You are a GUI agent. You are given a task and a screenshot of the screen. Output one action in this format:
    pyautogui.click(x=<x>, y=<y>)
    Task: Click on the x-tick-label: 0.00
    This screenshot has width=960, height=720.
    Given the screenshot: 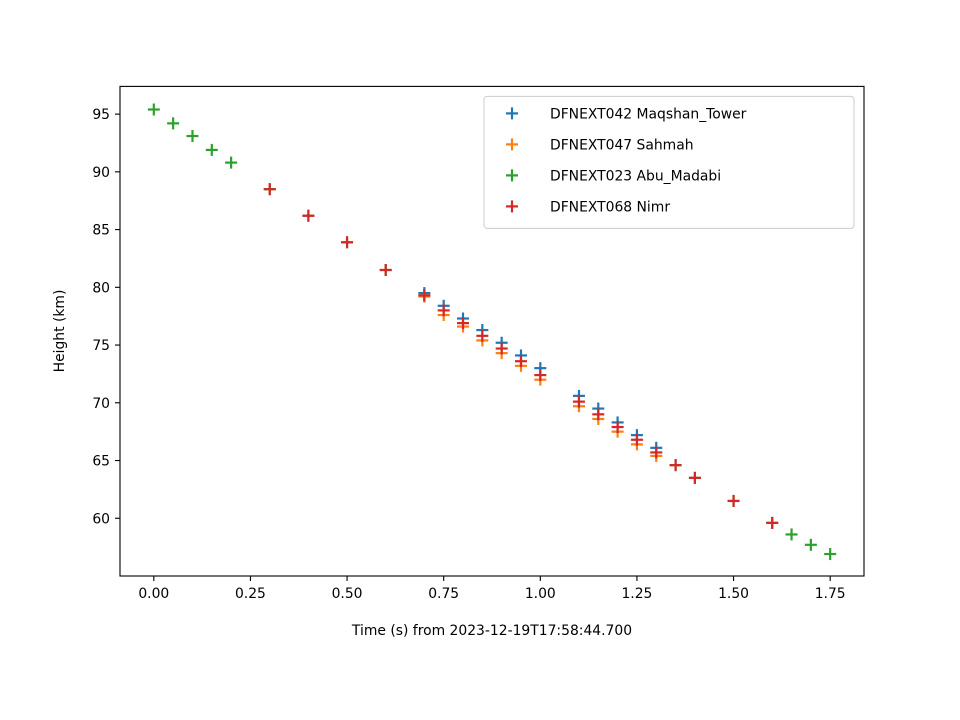 What is the action you would take?
    pyautogui.click(x=153, y=594)
    